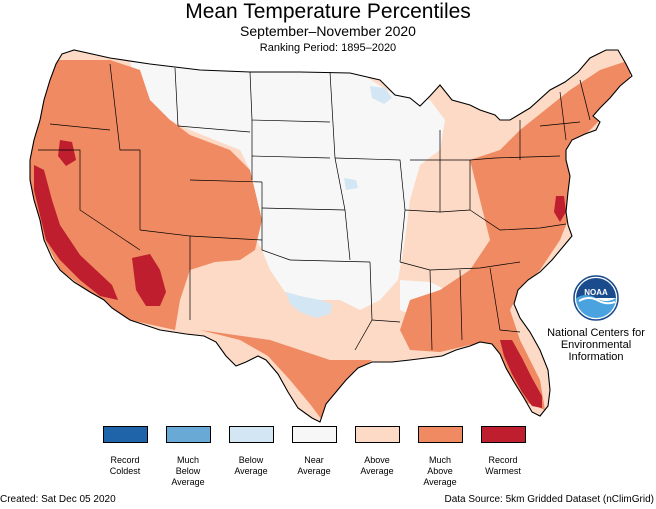  I want to click on org-line-1: National Centers for, so click(596, 333).